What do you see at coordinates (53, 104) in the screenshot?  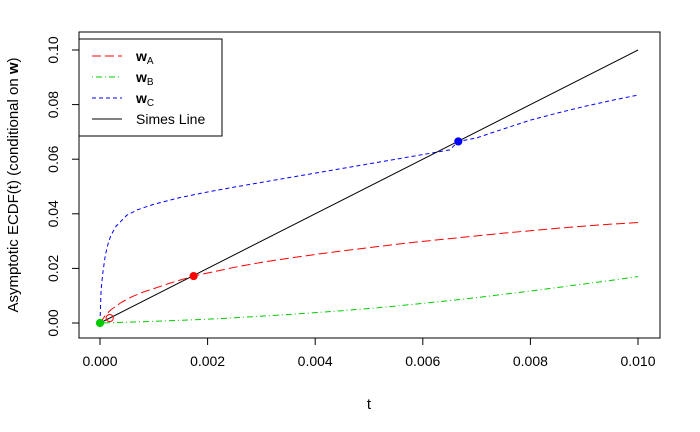 I see `y-tick-label: 0.08` at bounding box center [53, 104].